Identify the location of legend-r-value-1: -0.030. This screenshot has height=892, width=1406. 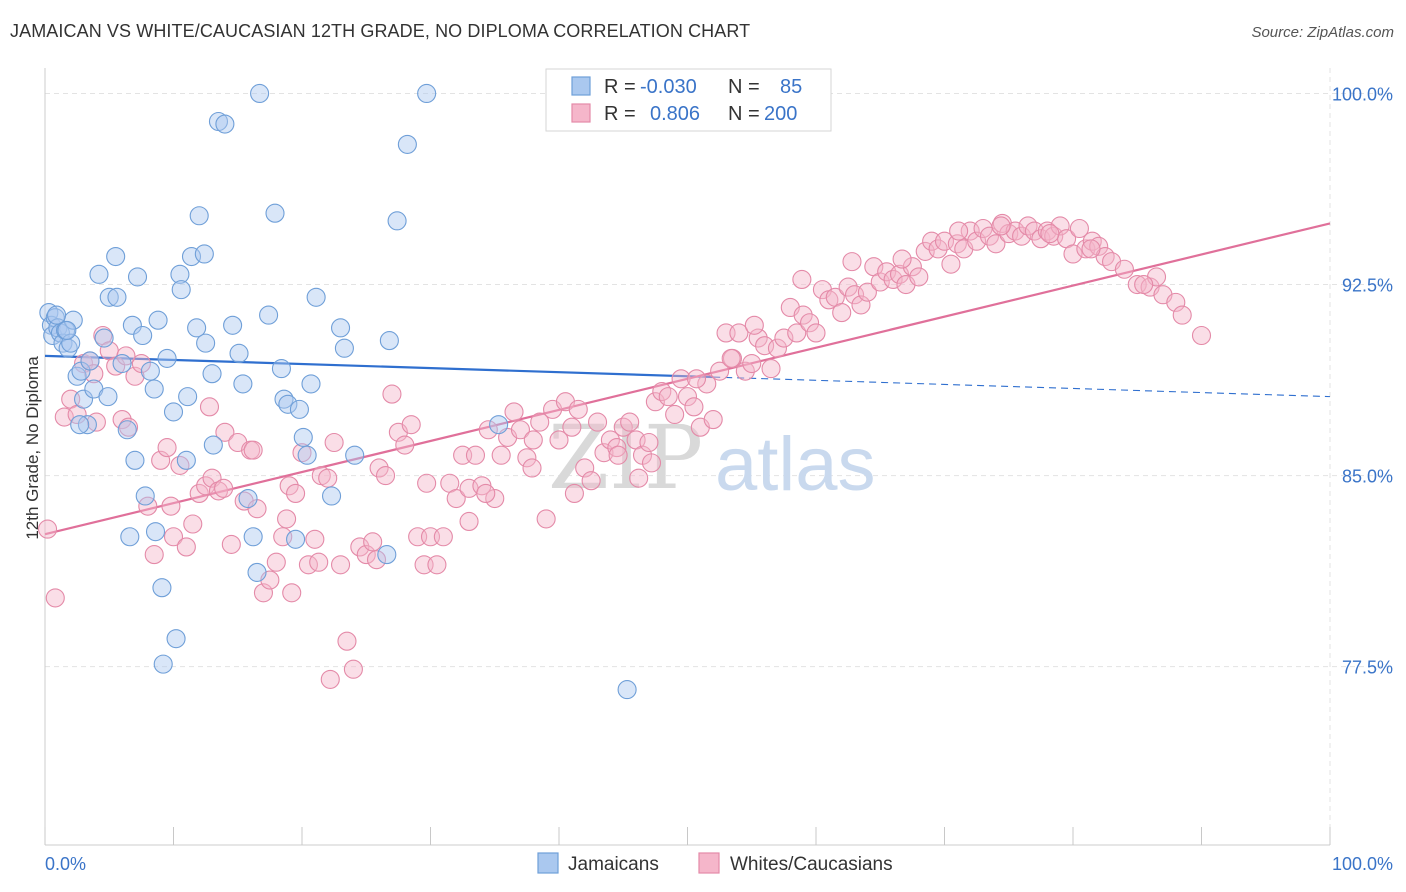
(668, 87).